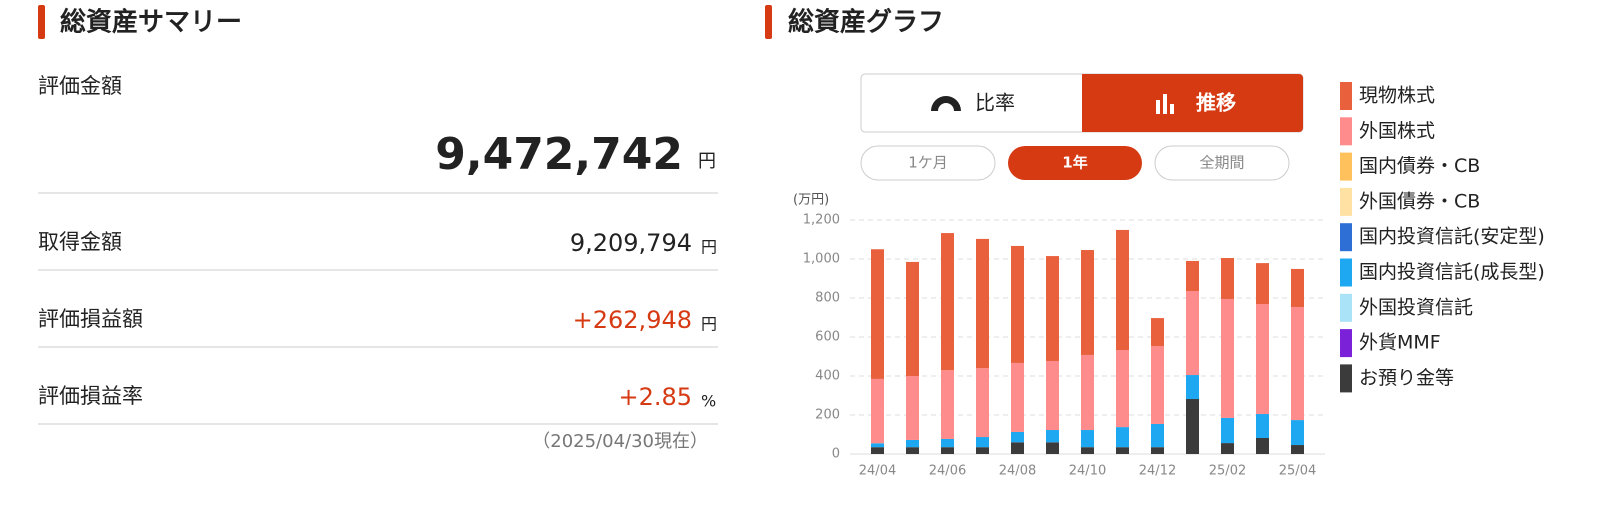 Image resolution: width=1600 pixels, height=516 pixels. What do you see at coordinates (620, 441) in the screenshot?
I see `as-of-note: （2025/04/30現在）` at bounding box center [620, 441].